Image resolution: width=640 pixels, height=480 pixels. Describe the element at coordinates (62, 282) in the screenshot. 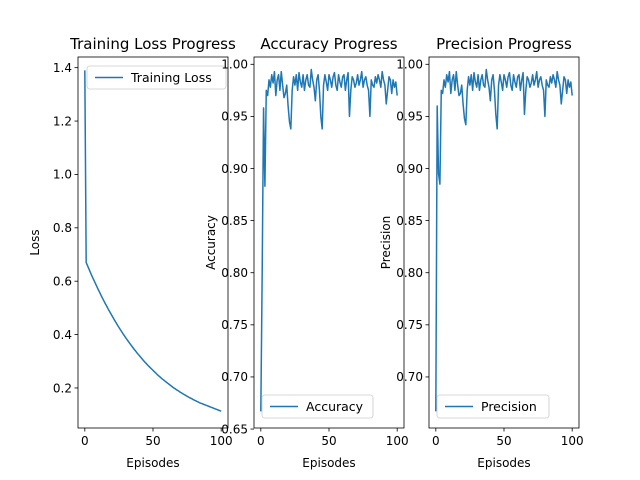

I see `y-tick-label: 0.6` at that location.